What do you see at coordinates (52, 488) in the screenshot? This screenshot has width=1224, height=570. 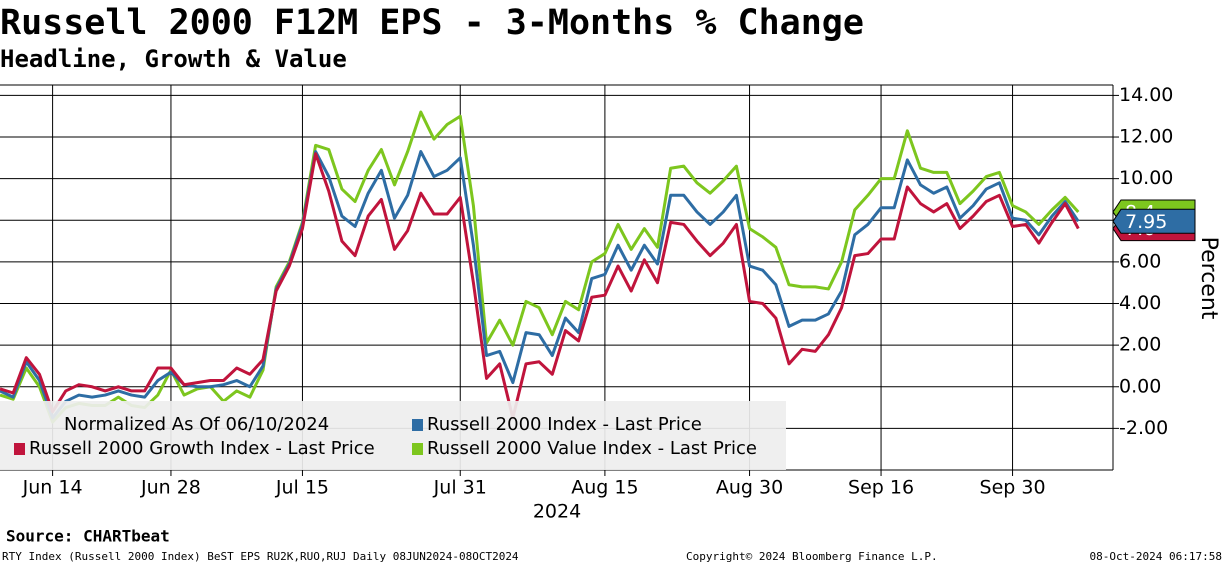 I see `x-tick-label: Jun 14` at bounding box center [52, 488].